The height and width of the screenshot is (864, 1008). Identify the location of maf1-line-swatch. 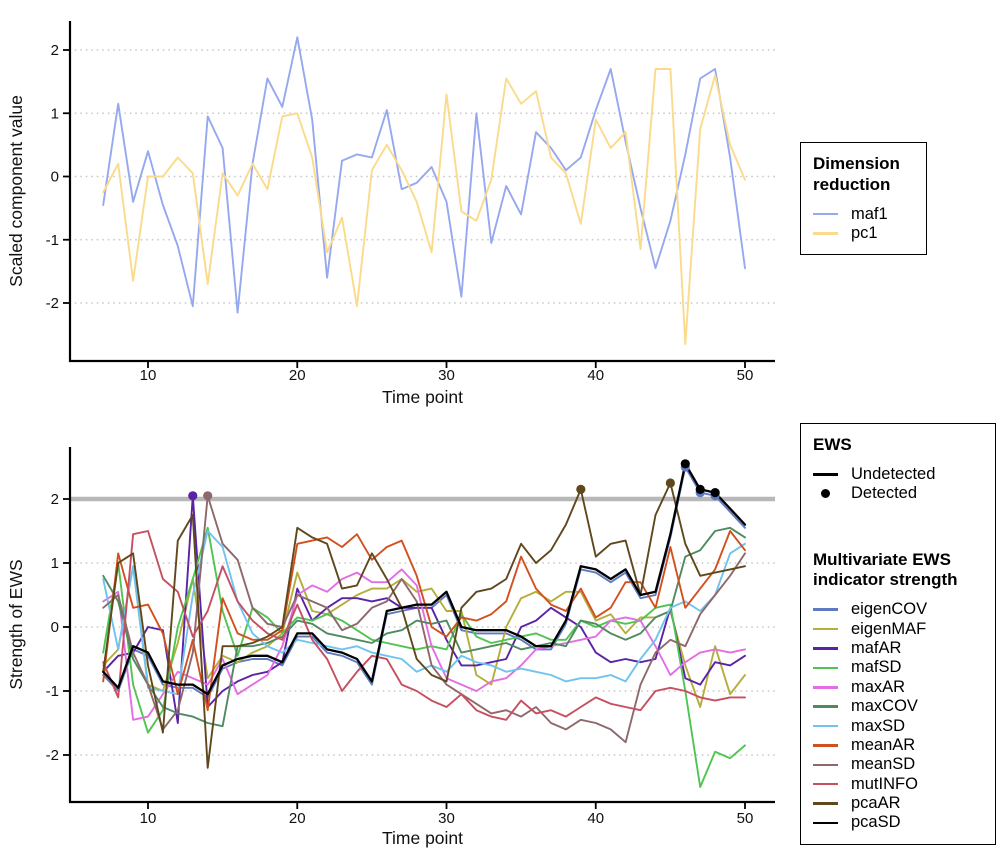
(825, 214).